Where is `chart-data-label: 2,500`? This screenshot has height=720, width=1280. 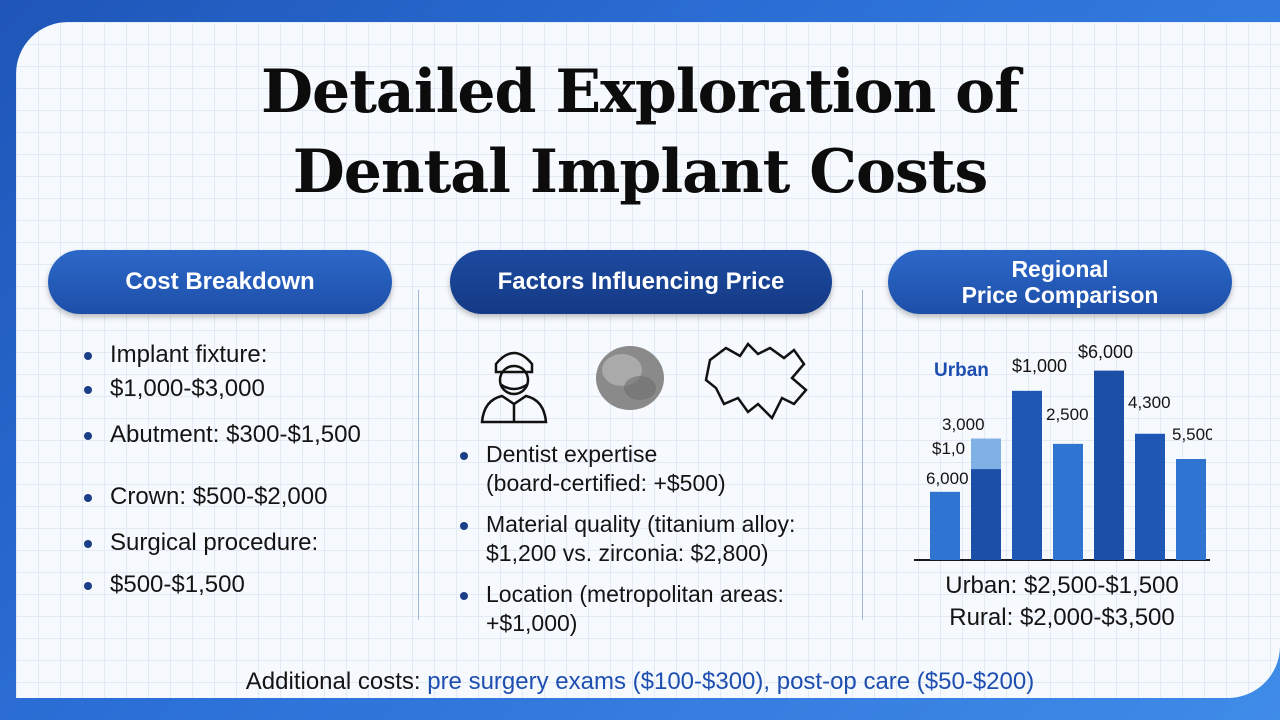
chart-data-label: 2,500 is located at coordinates (1067, 414).